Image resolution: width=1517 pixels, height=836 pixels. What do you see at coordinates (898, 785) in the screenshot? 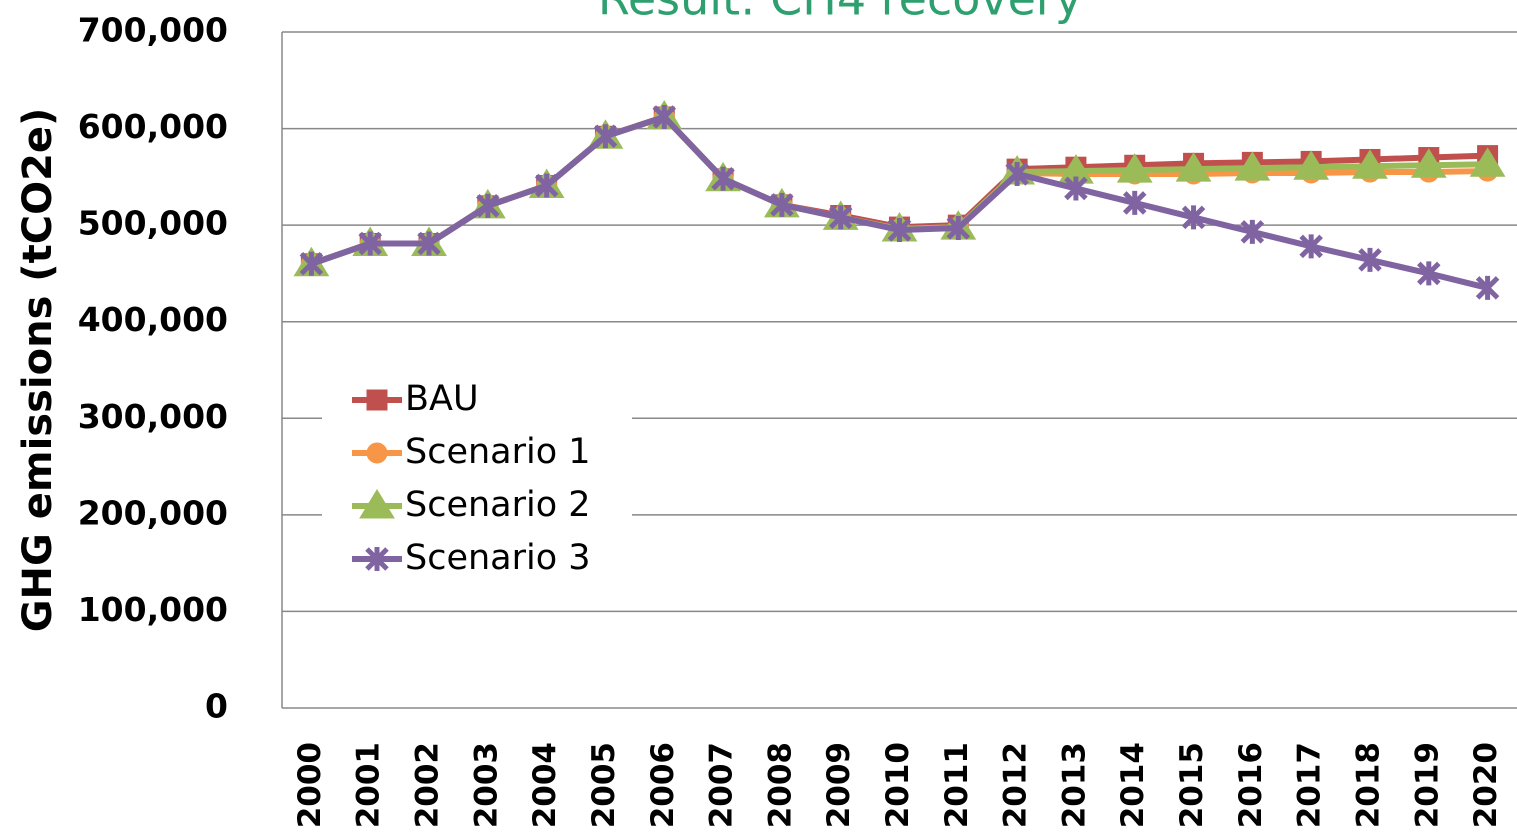
I see `x-tick-label: 2010` at bounding box center [898, 785].